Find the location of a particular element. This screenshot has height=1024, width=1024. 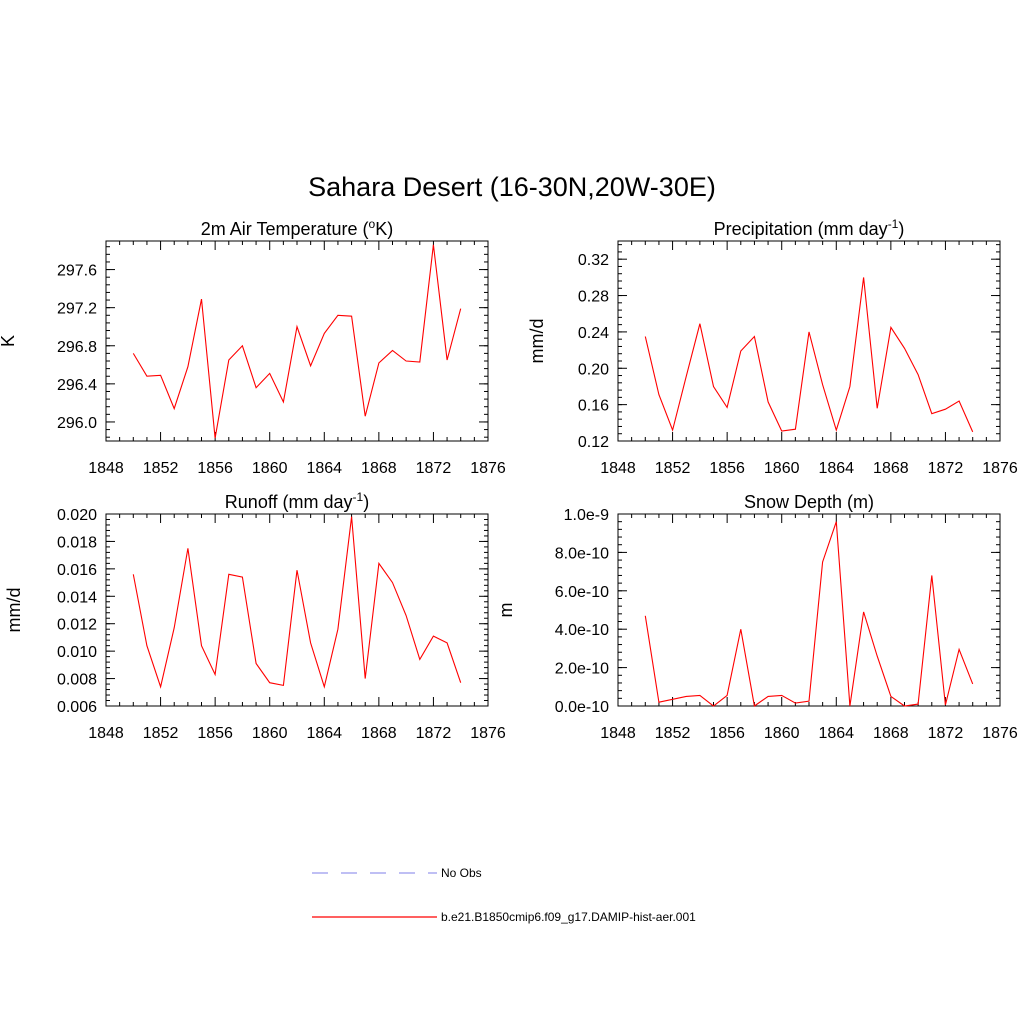

panel-title: Runoff (mm day-1) is located at coordinates (297, 501).